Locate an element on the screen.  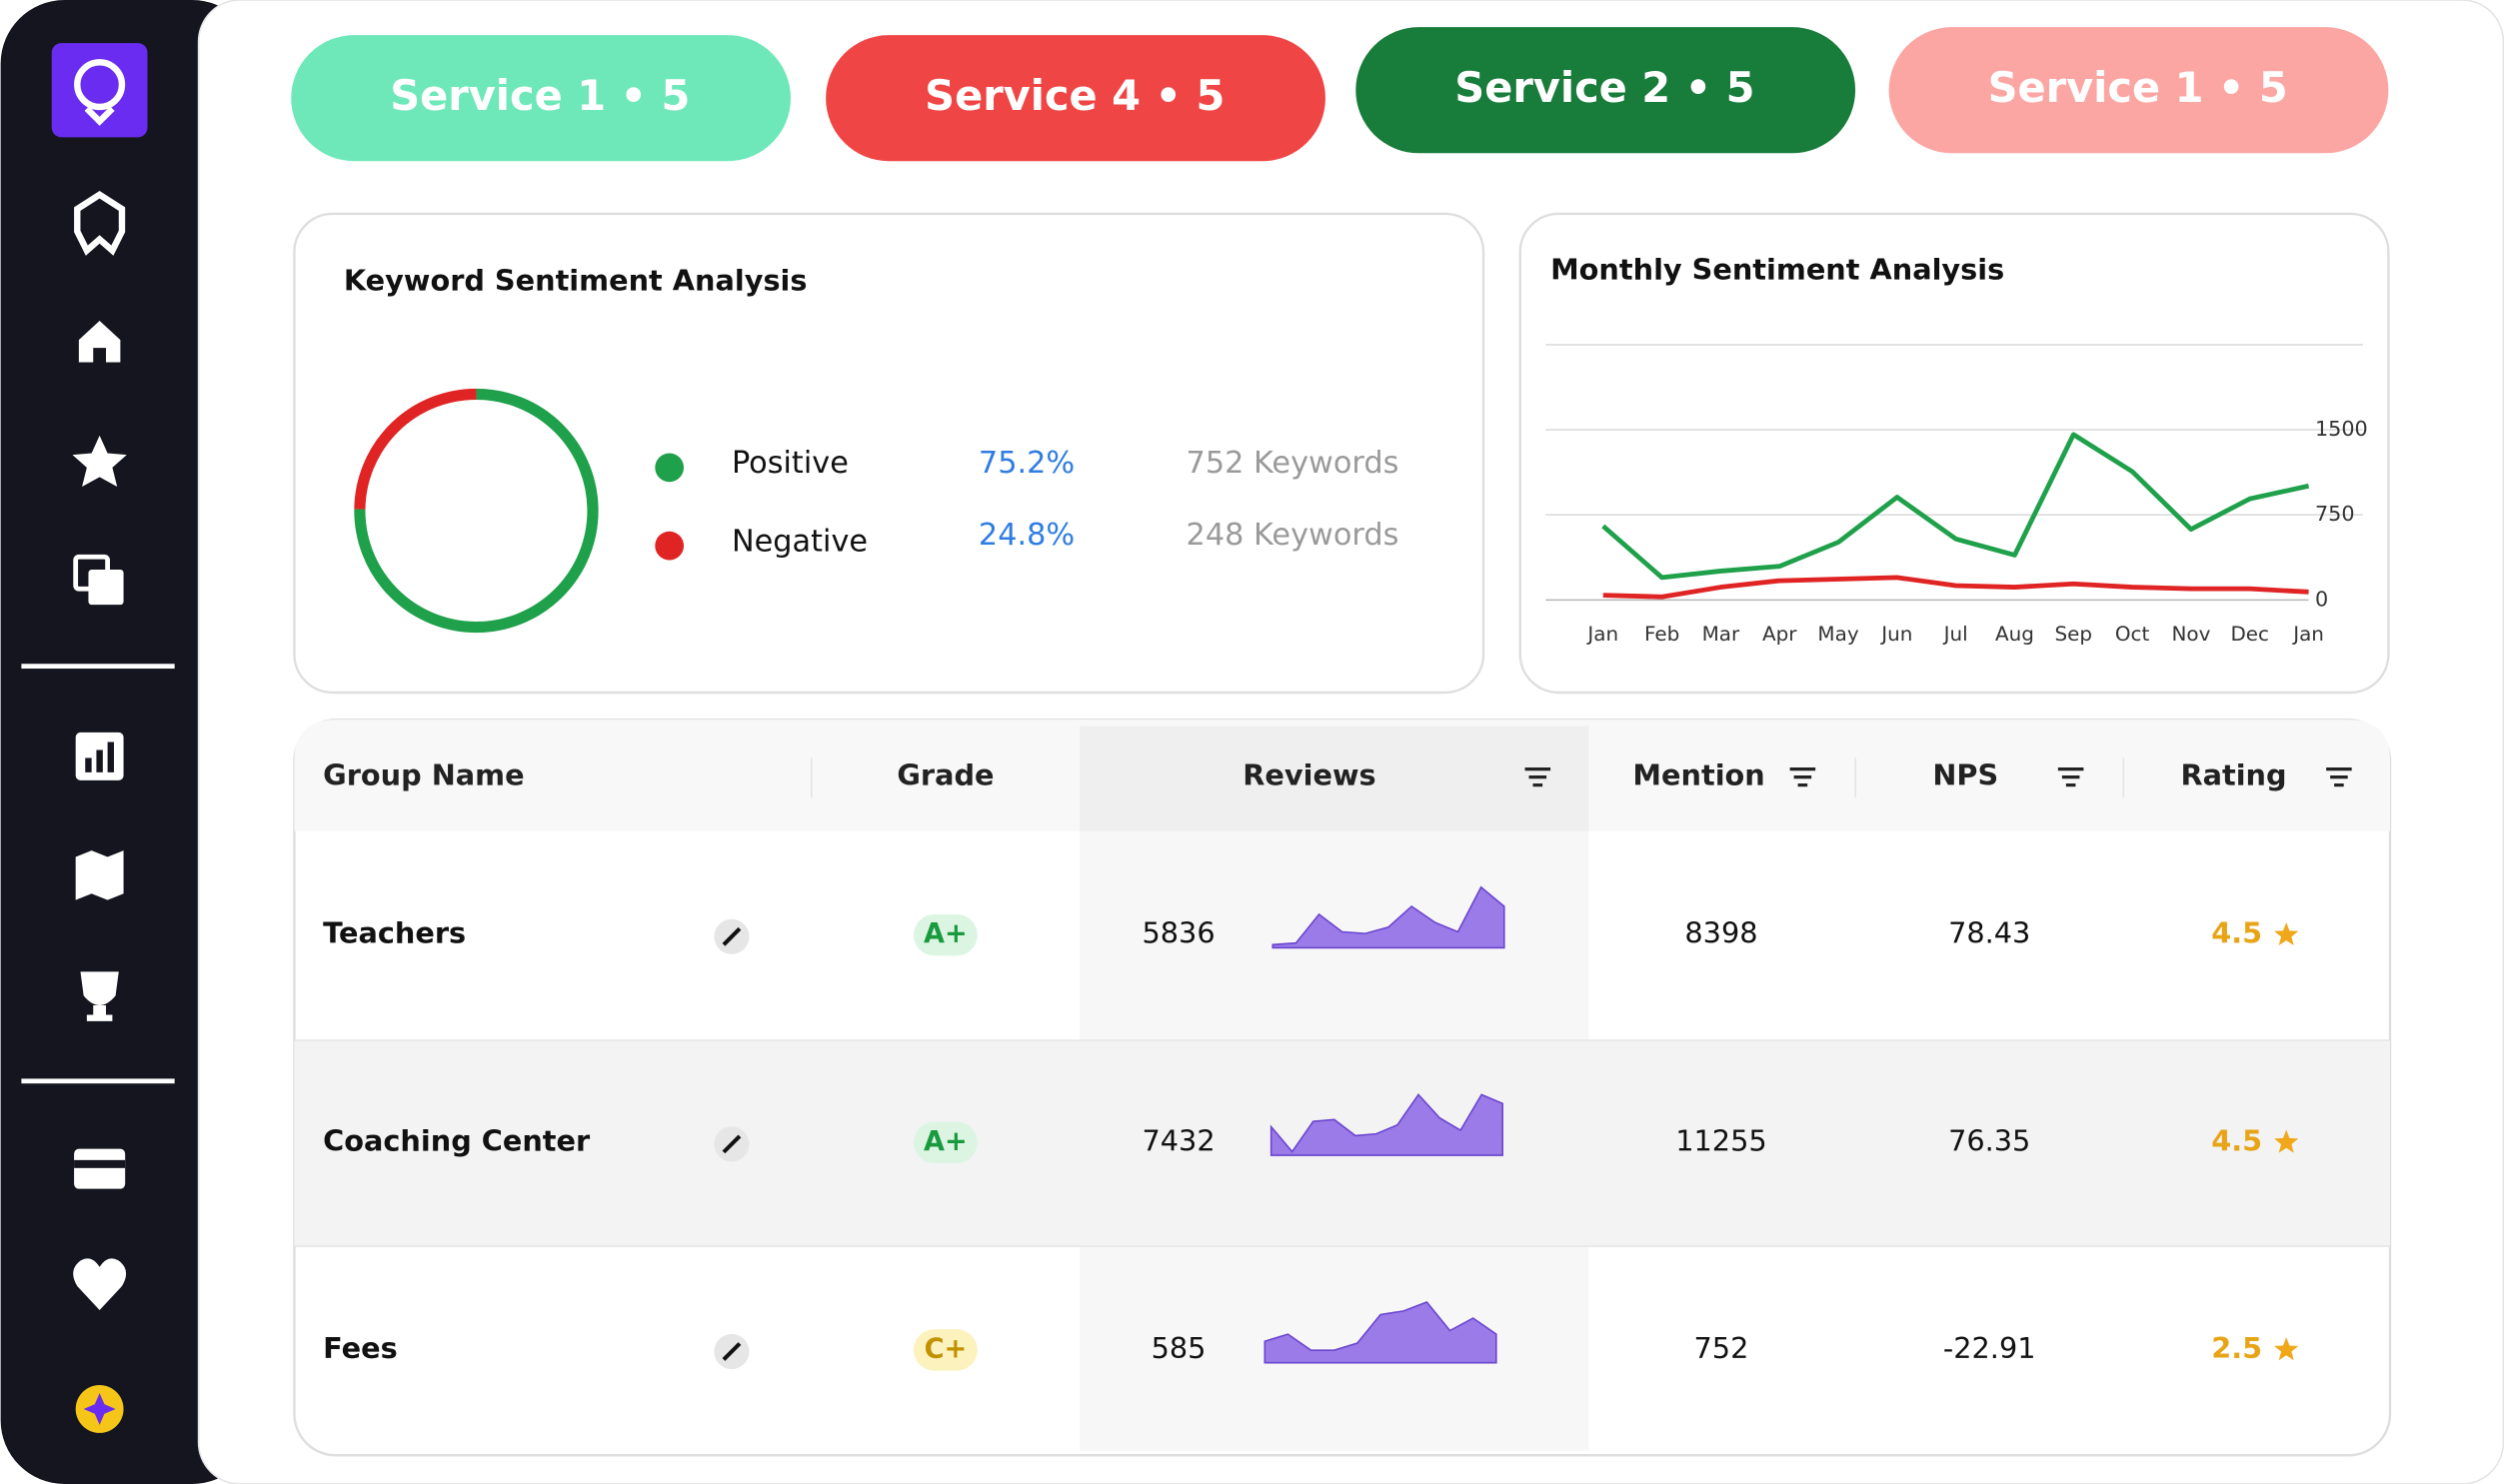
nps: -22.91 is located at coordinates (1990, 1348).